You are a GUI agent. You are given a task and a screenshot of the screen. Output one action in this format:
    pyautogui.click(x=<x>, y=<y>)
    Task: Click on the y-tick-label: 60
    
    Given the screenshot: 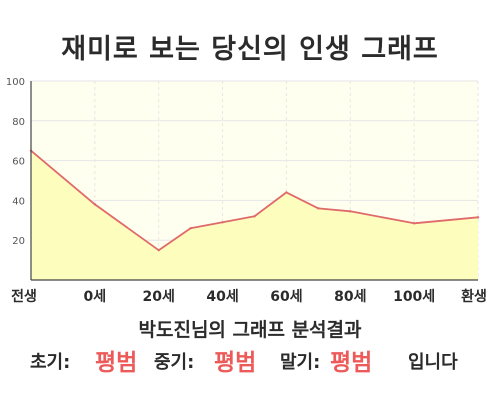 What is the action you would take?
    pyautogui.click(x=18, y=162)
    